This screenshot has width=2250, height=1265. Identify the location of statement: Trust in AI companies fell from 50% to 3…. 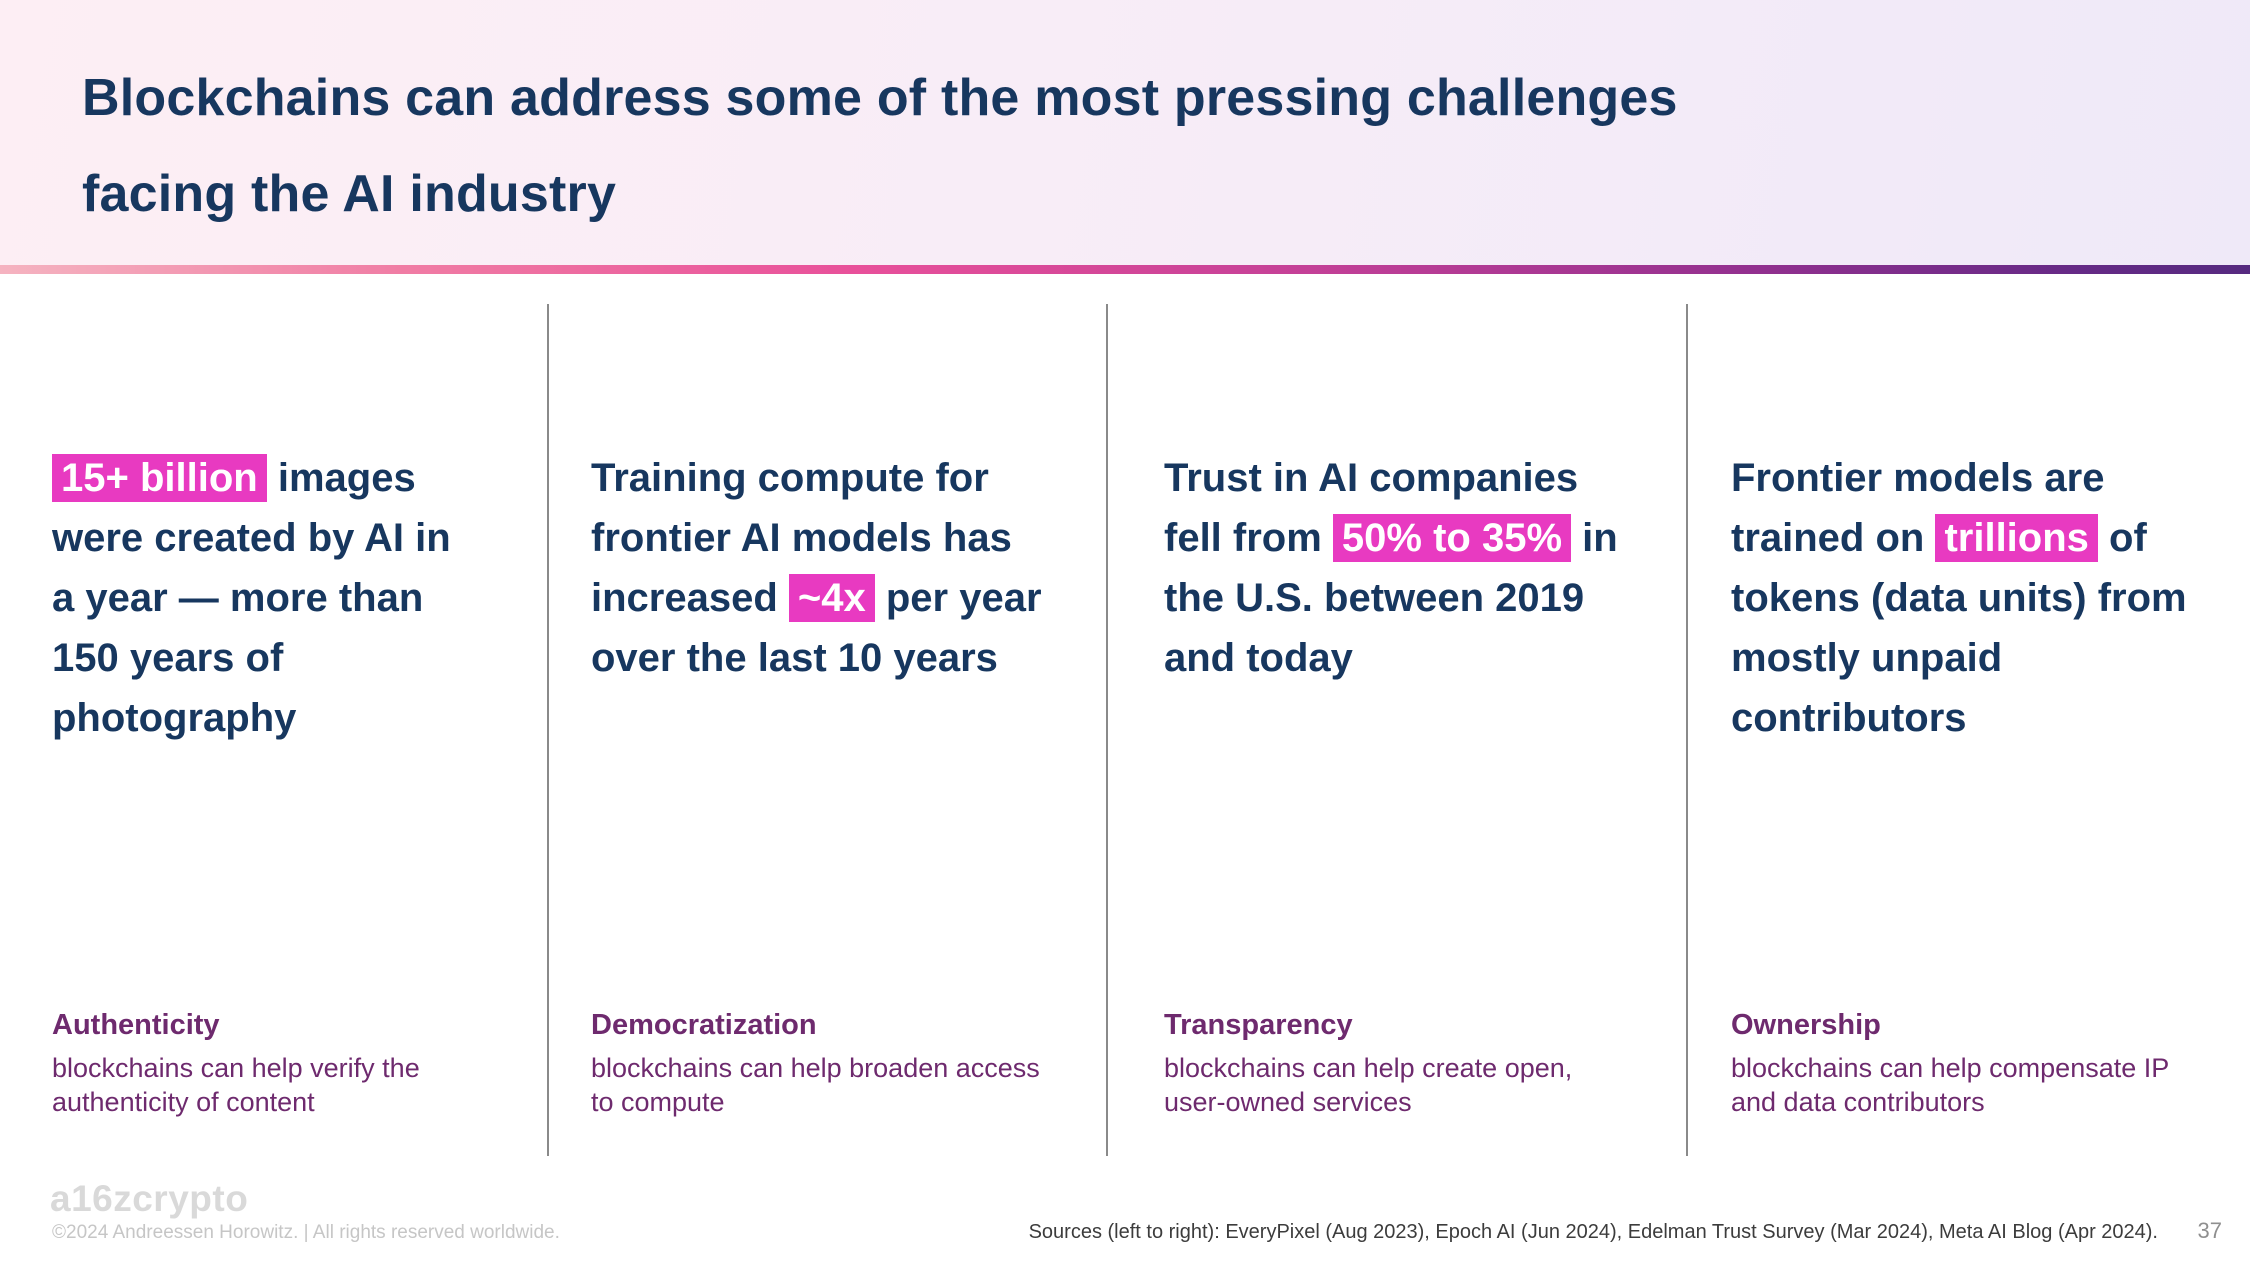
(1394, 568).